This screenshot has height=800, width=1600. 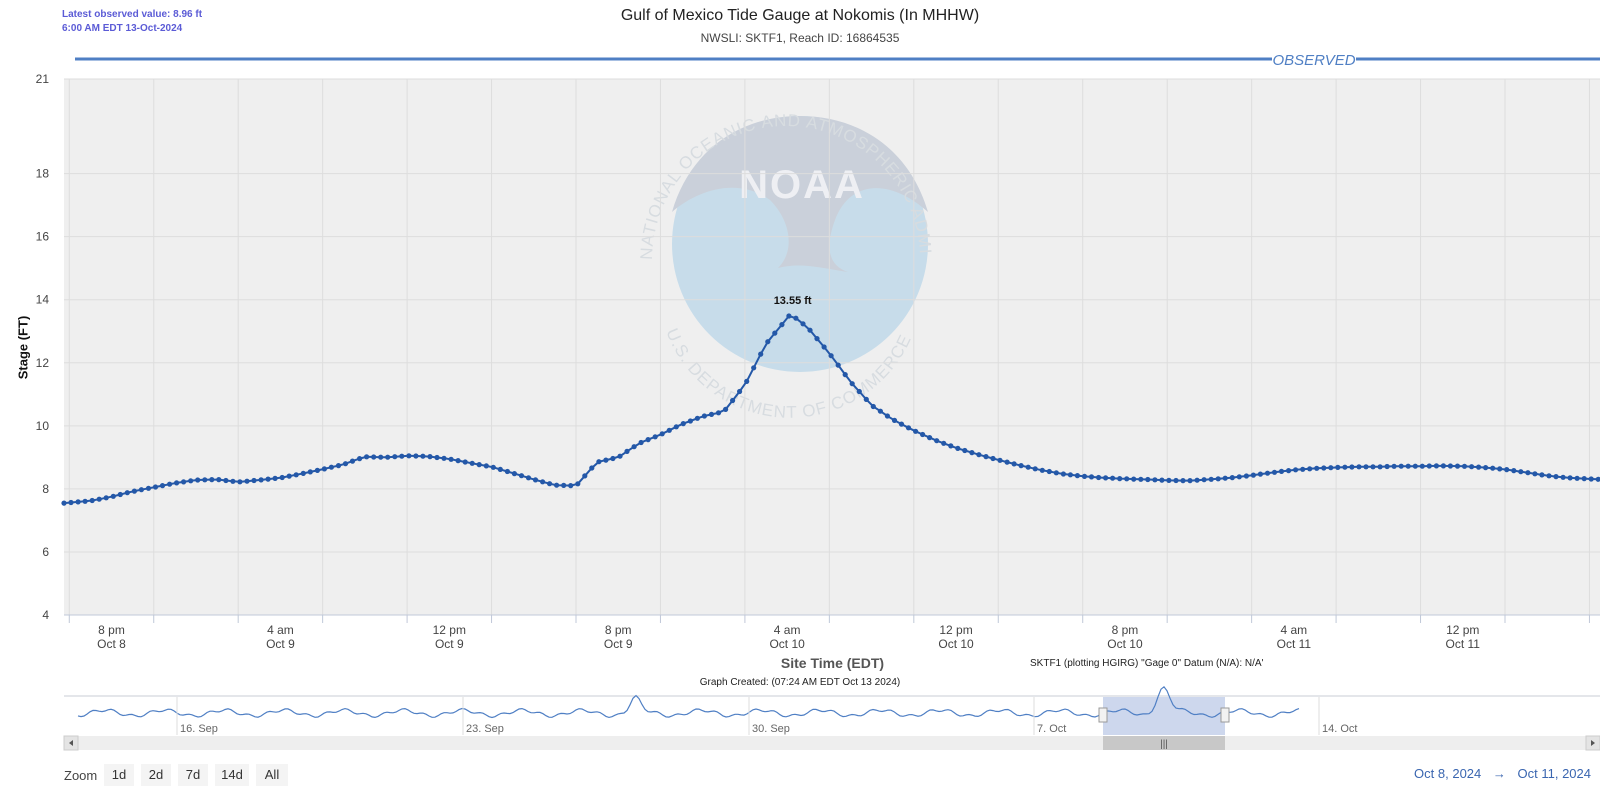 I want to click on x-tick-label: Oct 8, so click(x=111, y=644).